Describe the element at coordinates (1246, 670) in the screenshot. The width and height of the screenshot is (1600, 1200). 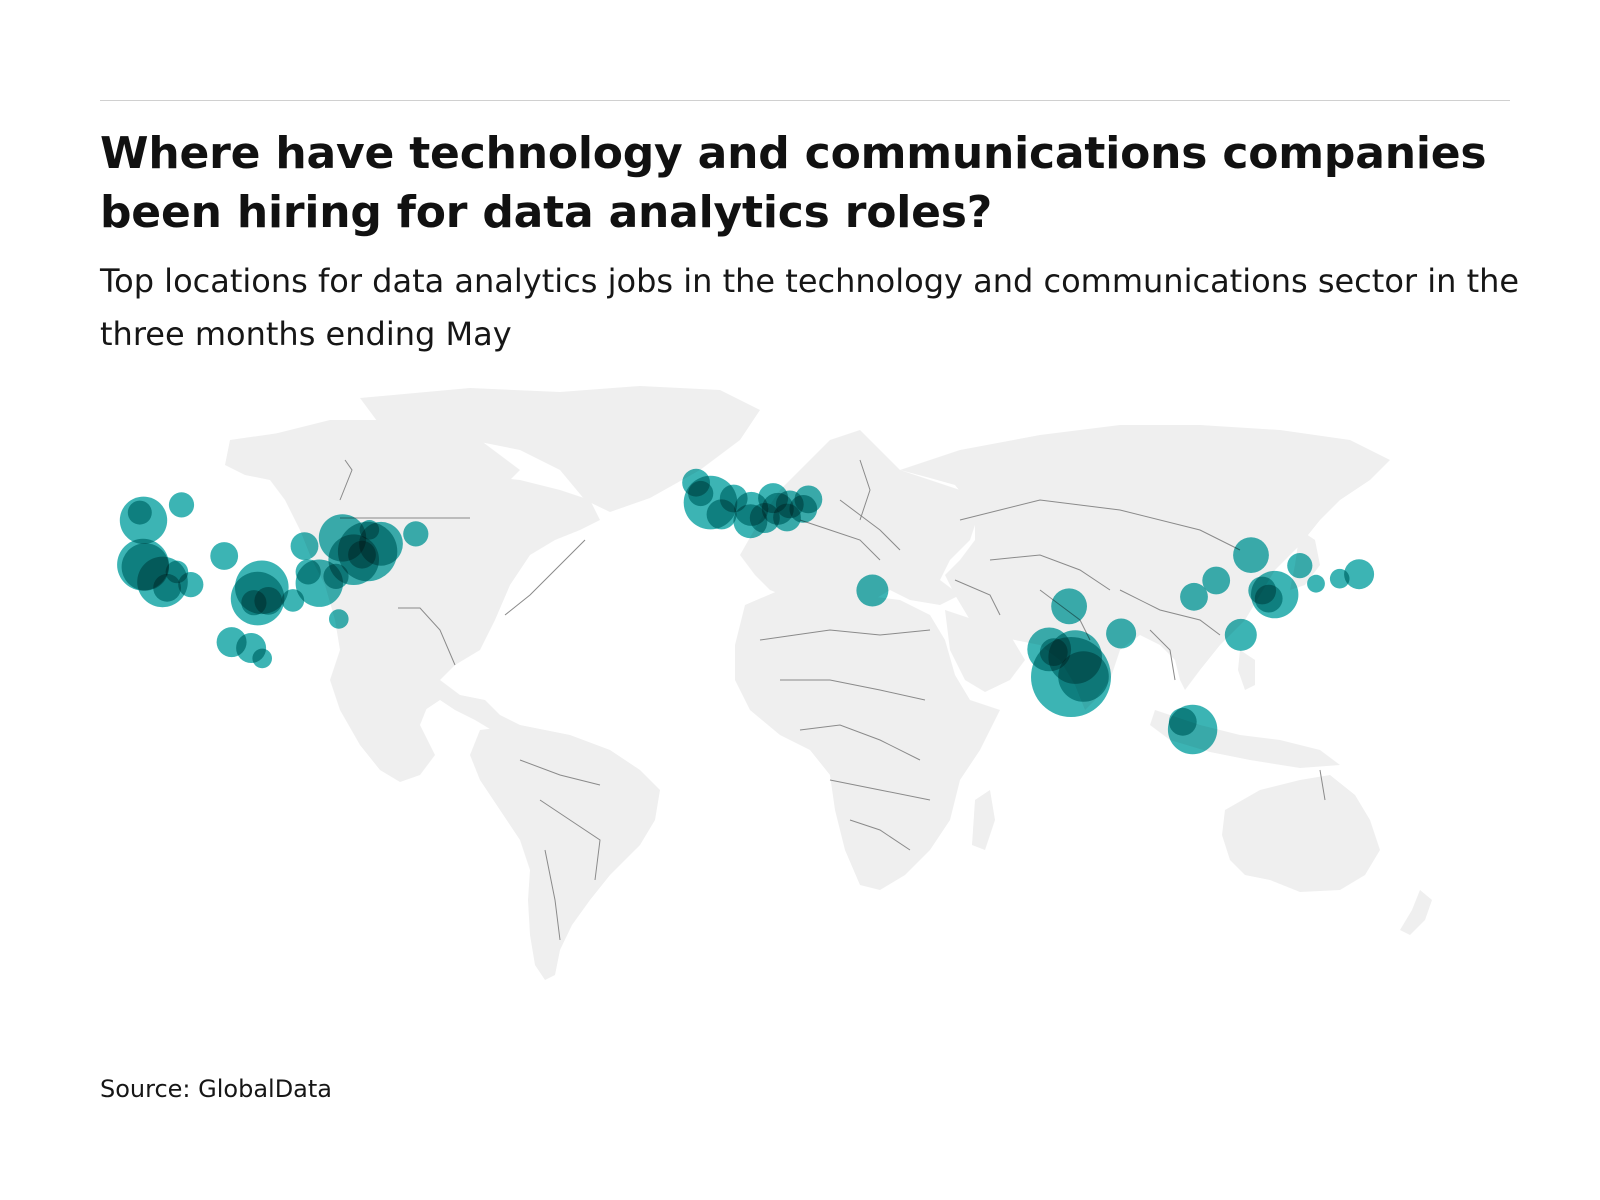
I see `land-philippines` at that location.